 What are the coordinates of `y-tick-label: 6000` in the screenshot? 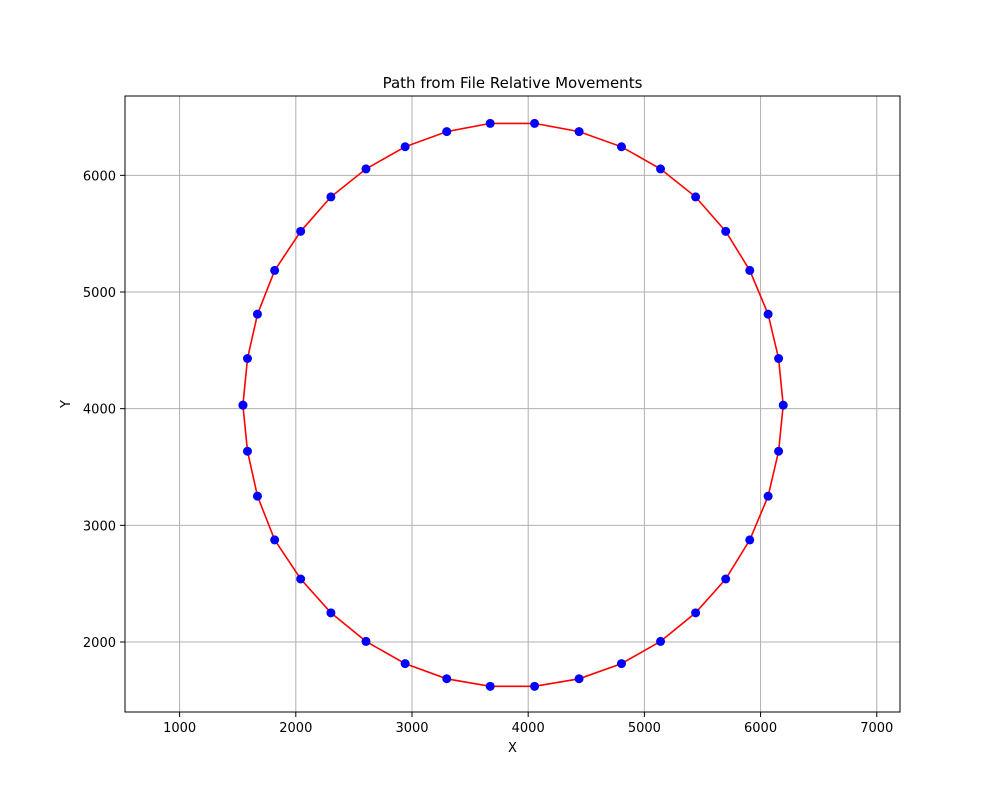 It's located at (99, 176).